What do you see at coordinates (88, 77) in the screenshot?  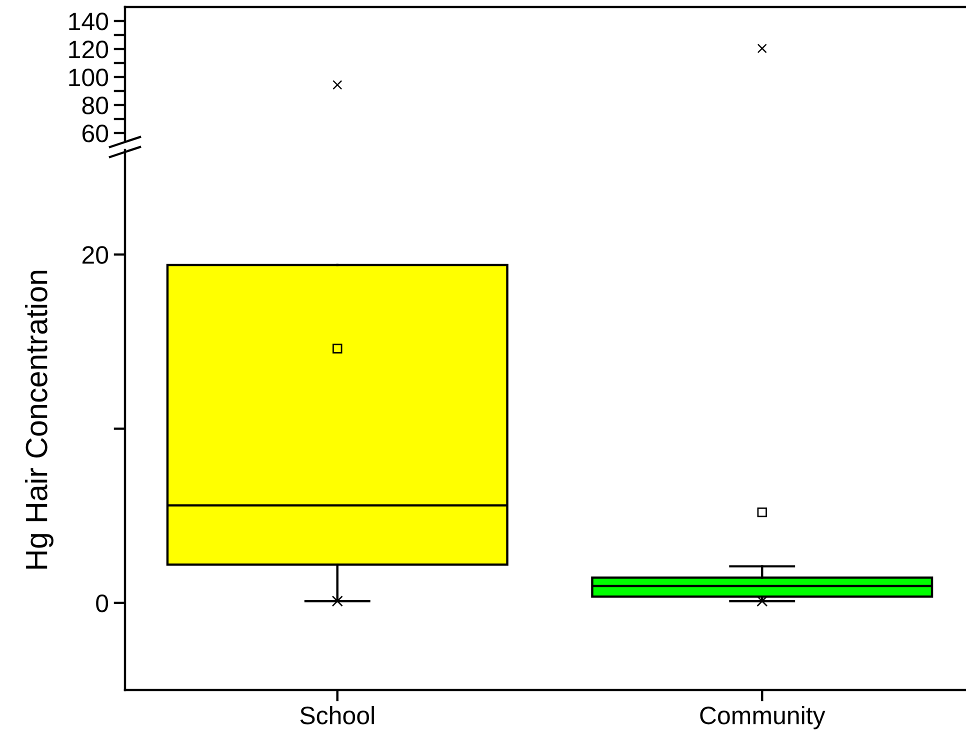 I see `y-tick-label: 100` at bounding box center [88, 77].